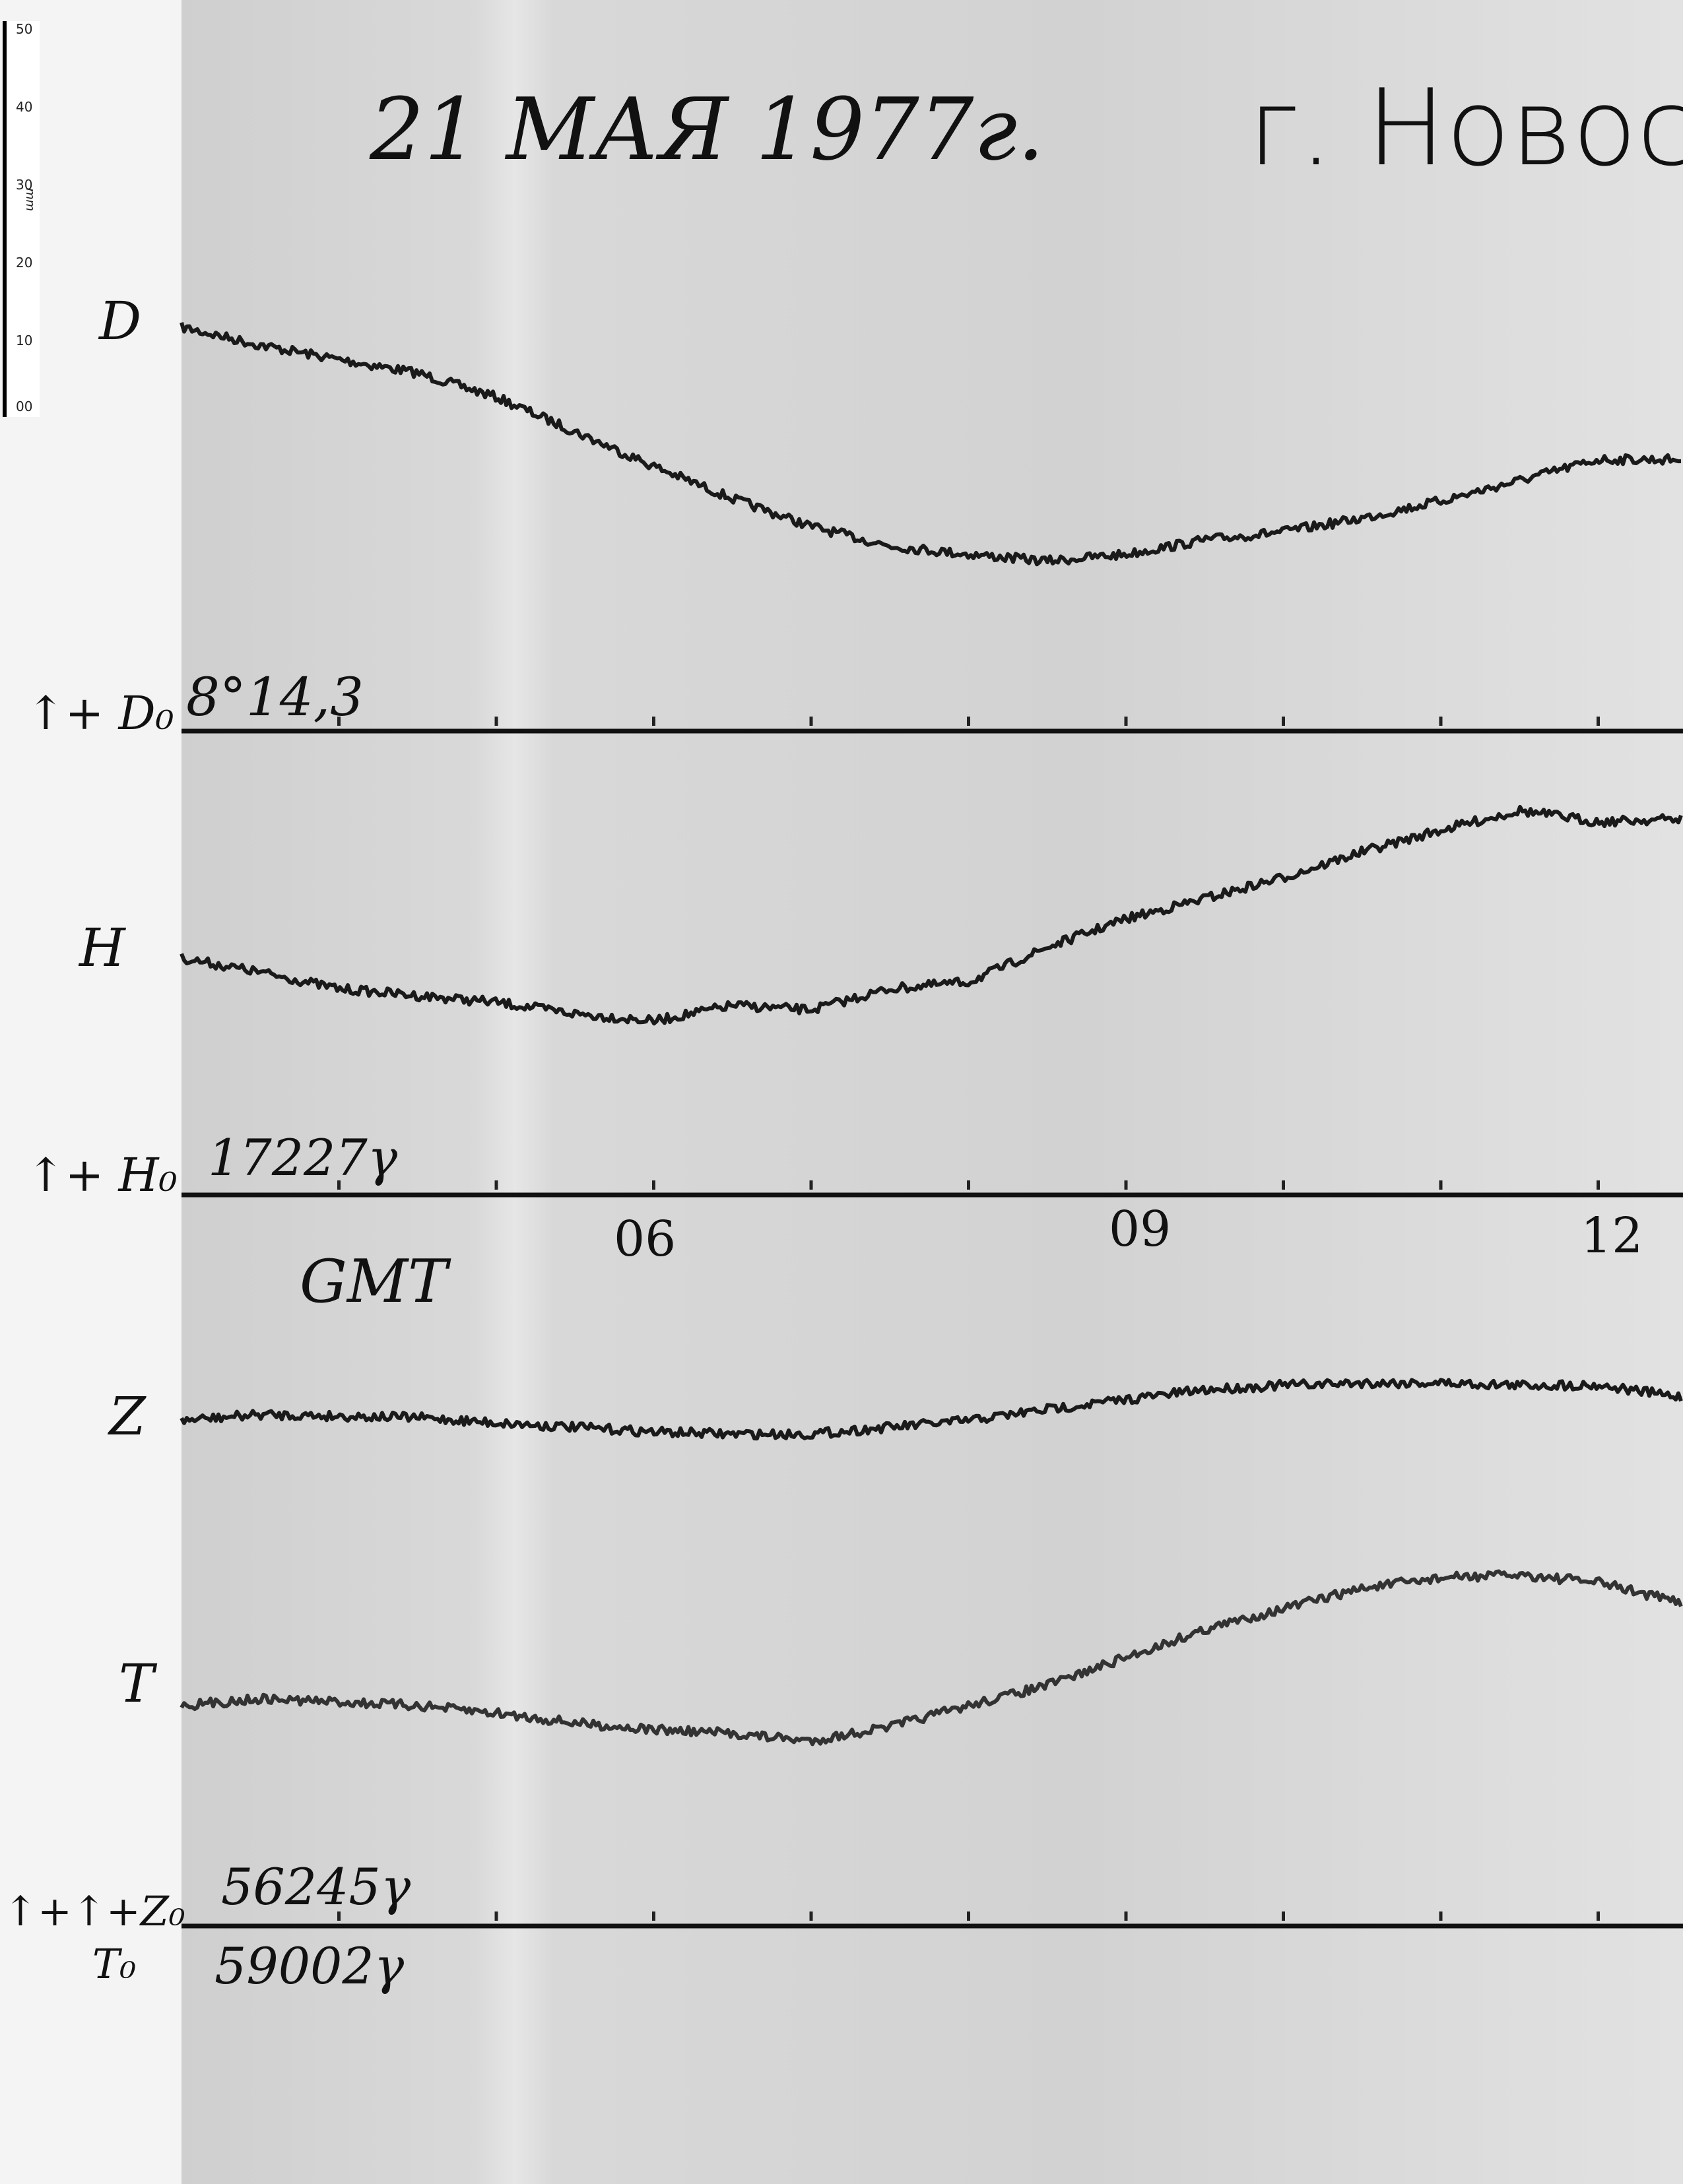 The image size is (1683, 2184). What do you see at coordinates (24, 340) in the screenshot?
I see `ruler-tick-label: 10` at bounding box center [24, 340].